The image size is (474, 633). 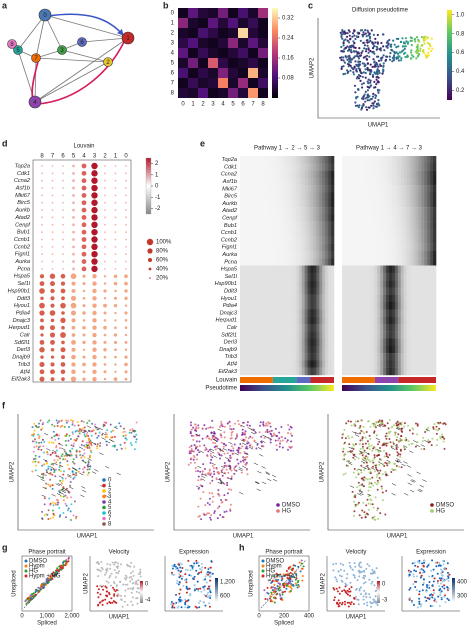 I want to click on size-legend-label: 40%, so click(x=162, y=270).